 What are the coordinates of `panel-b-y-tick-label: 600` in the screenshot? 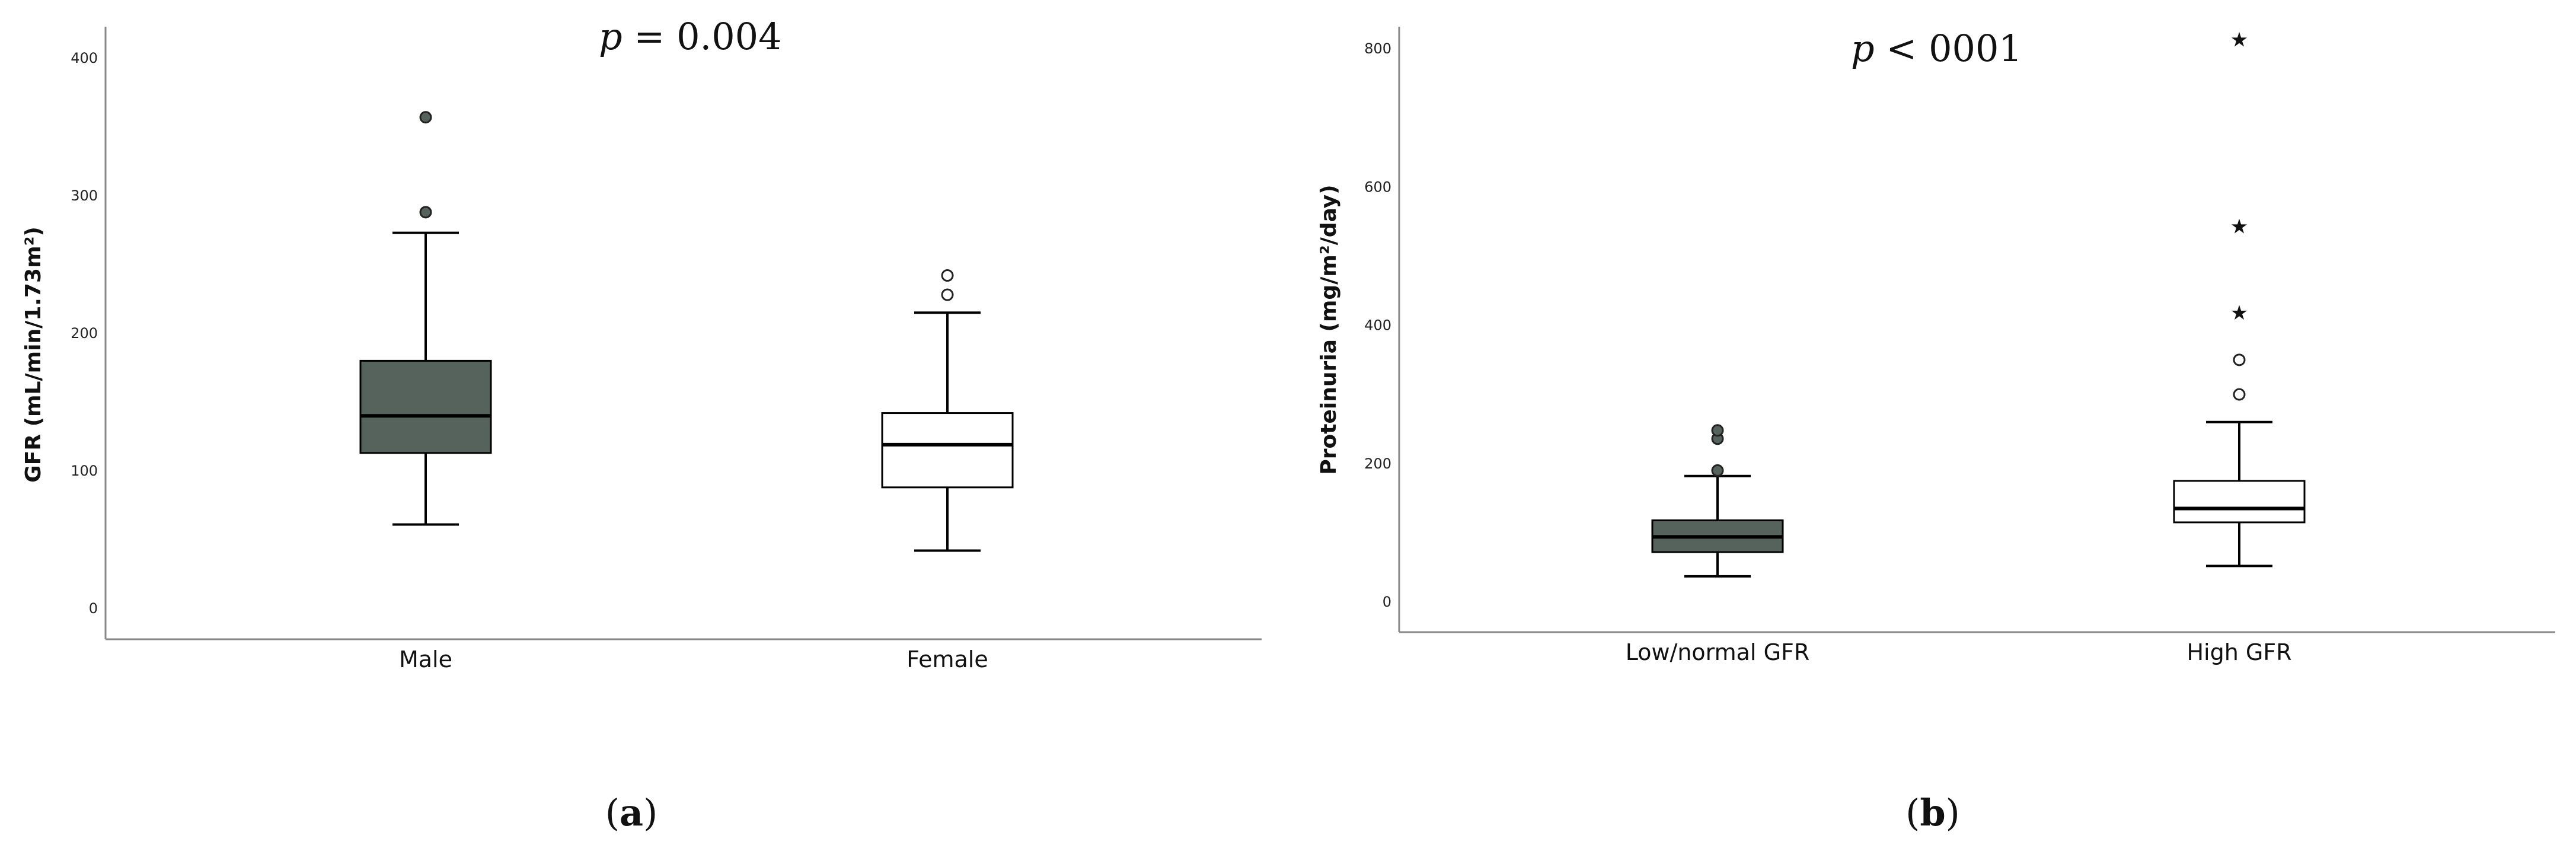 It's located at (1377, 186).